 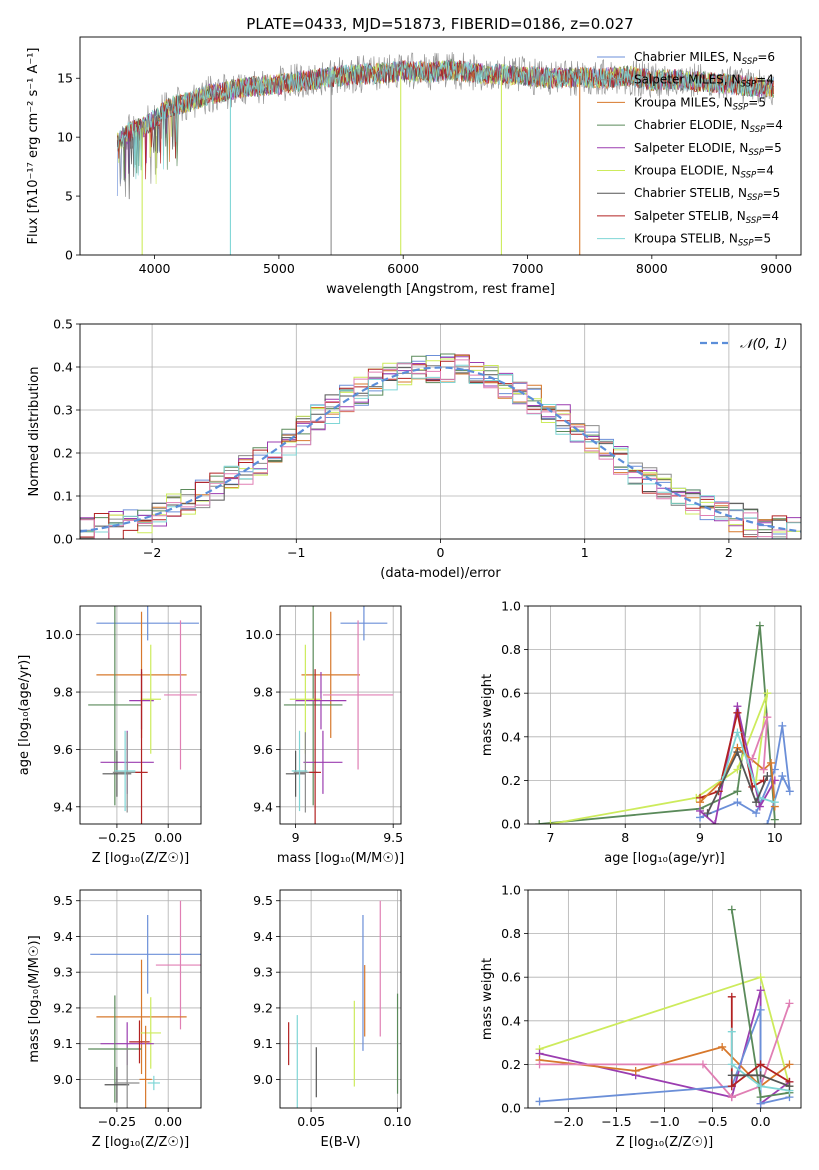 I want to click on x-tick-label: 7, so click(x=550, y=837).